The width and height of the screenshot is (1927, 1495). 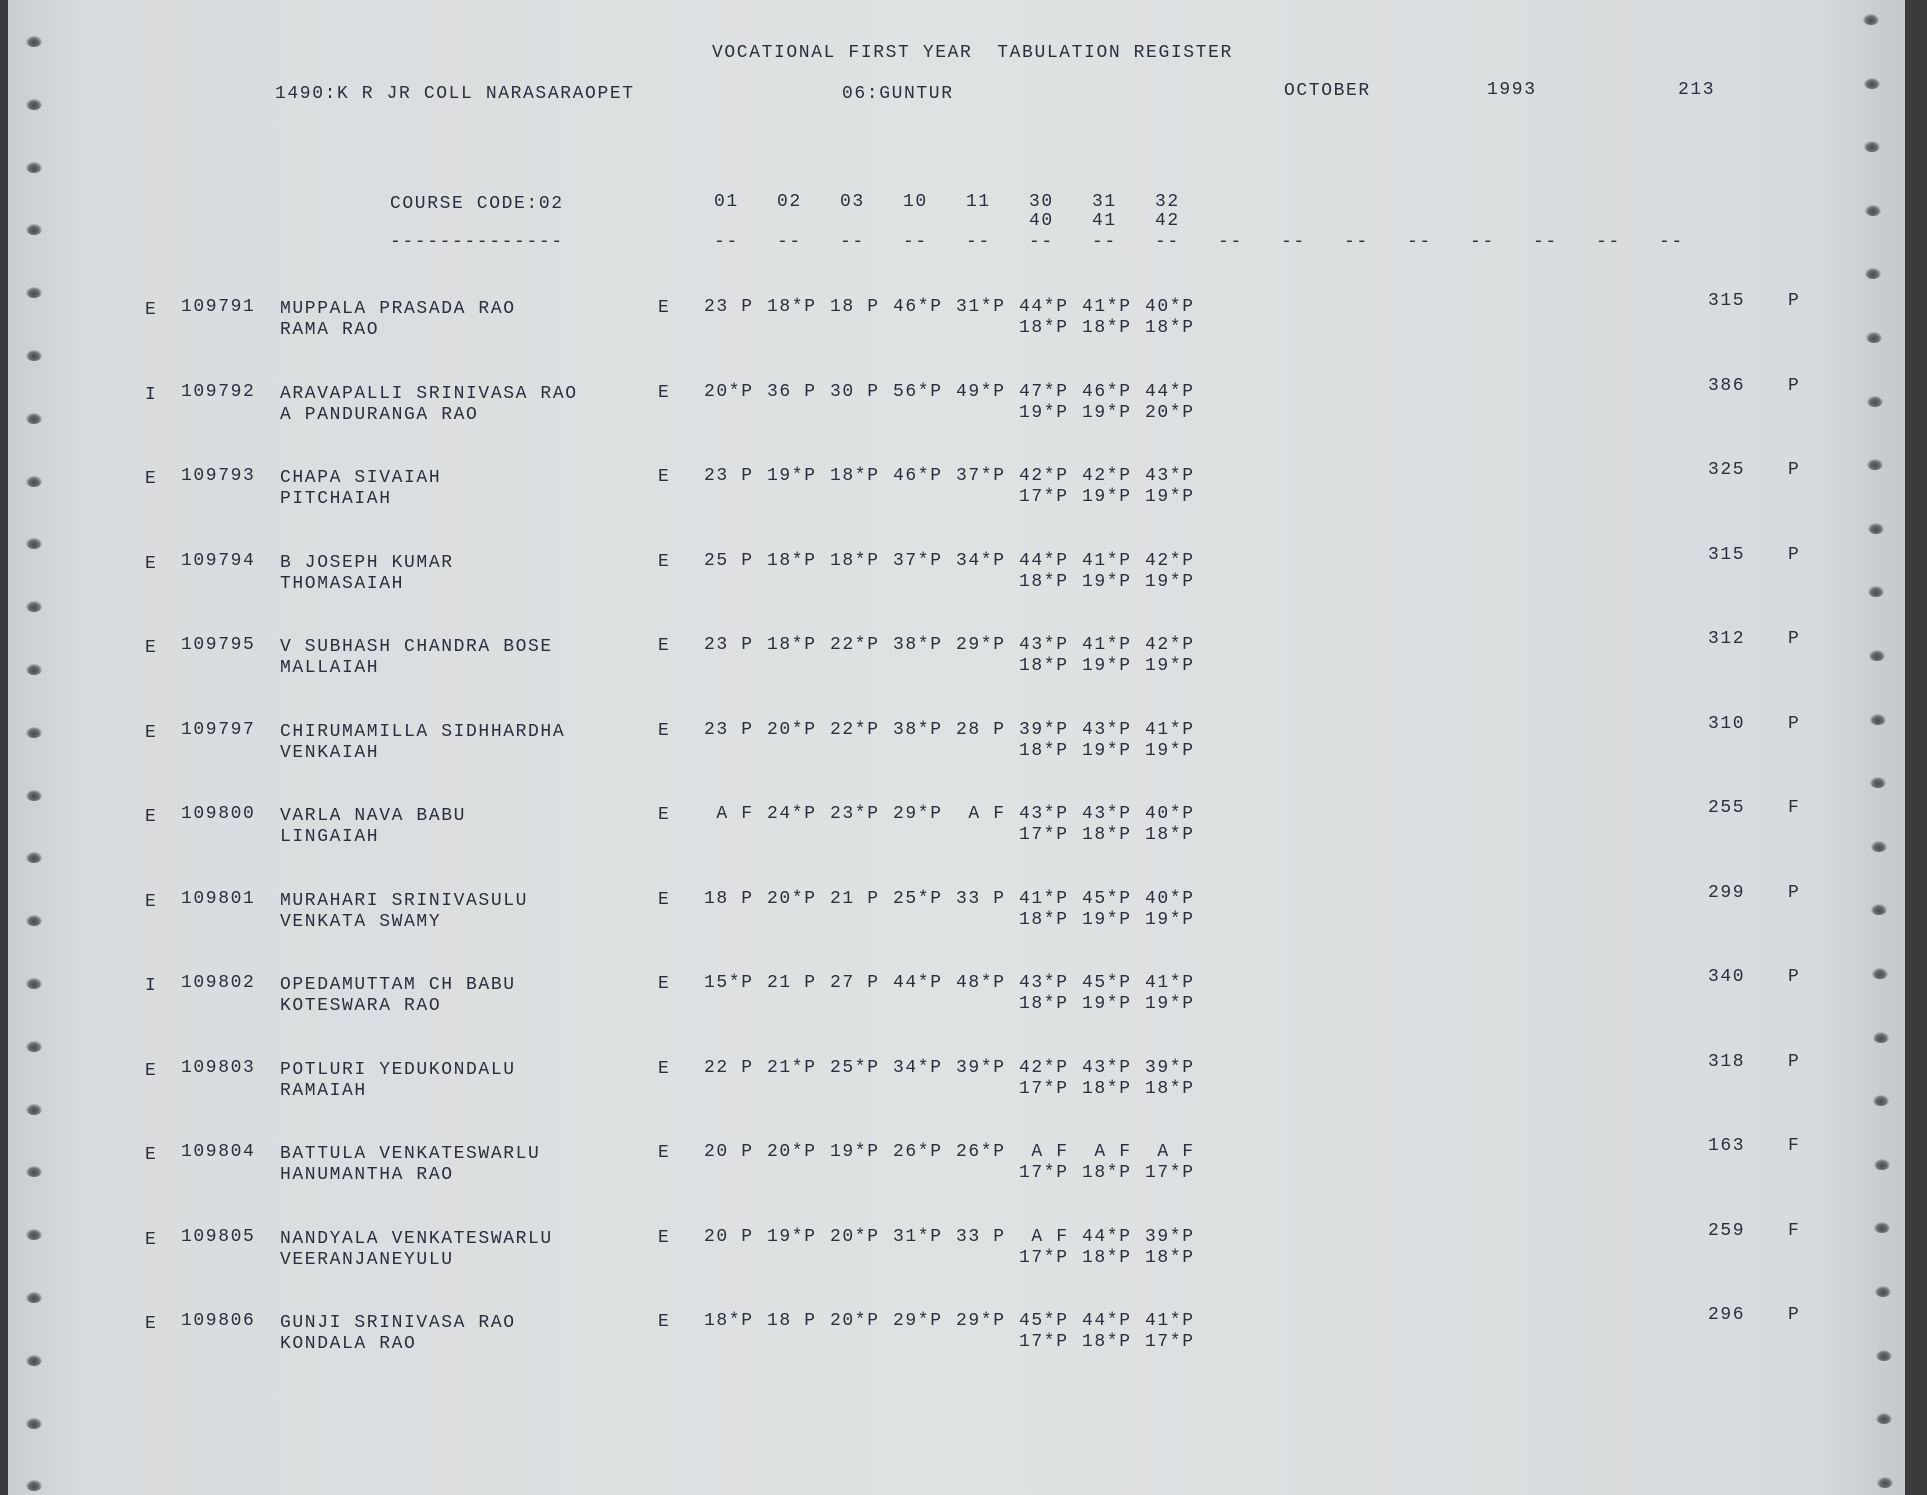 I want to click on subject-mark: 37*P, so click(x=918, y=560).